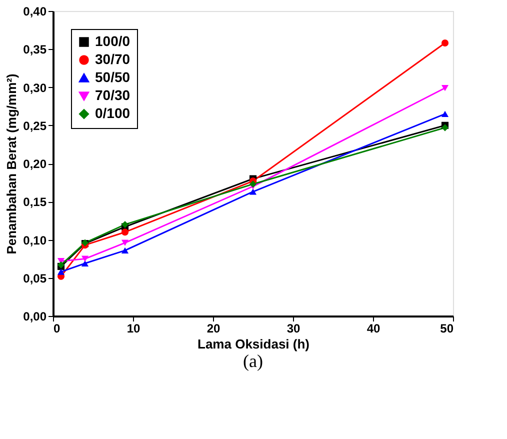 This screenshot has width=507, height=439. What do you see at coordinates (57, 329) in the screenshot?
I see `x-tick-label: 0` at bounding box center [57, 329].